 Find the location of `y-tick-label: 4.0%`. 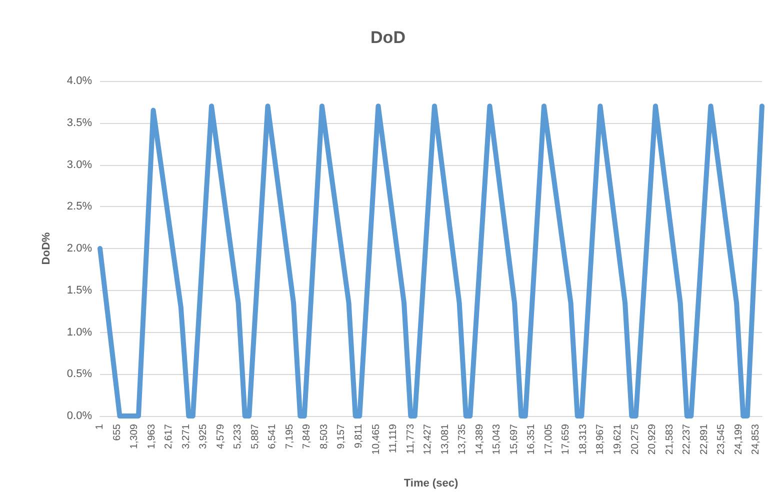

y-tick-label: 4.0% is located at coordinates (79, 81).